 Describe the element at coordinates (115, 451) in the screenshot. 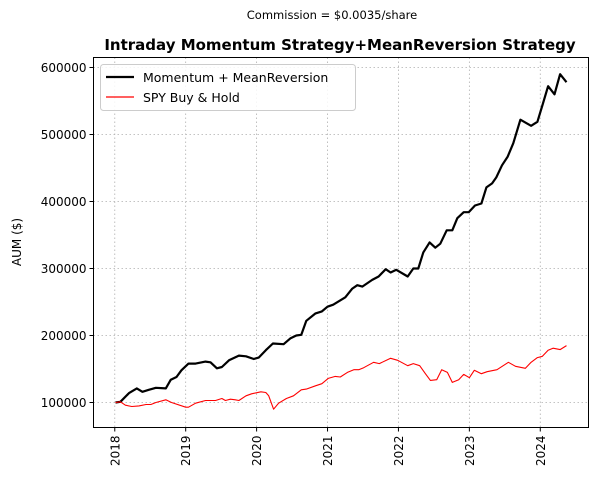

I see `x-tick-label: 2018` at that location.